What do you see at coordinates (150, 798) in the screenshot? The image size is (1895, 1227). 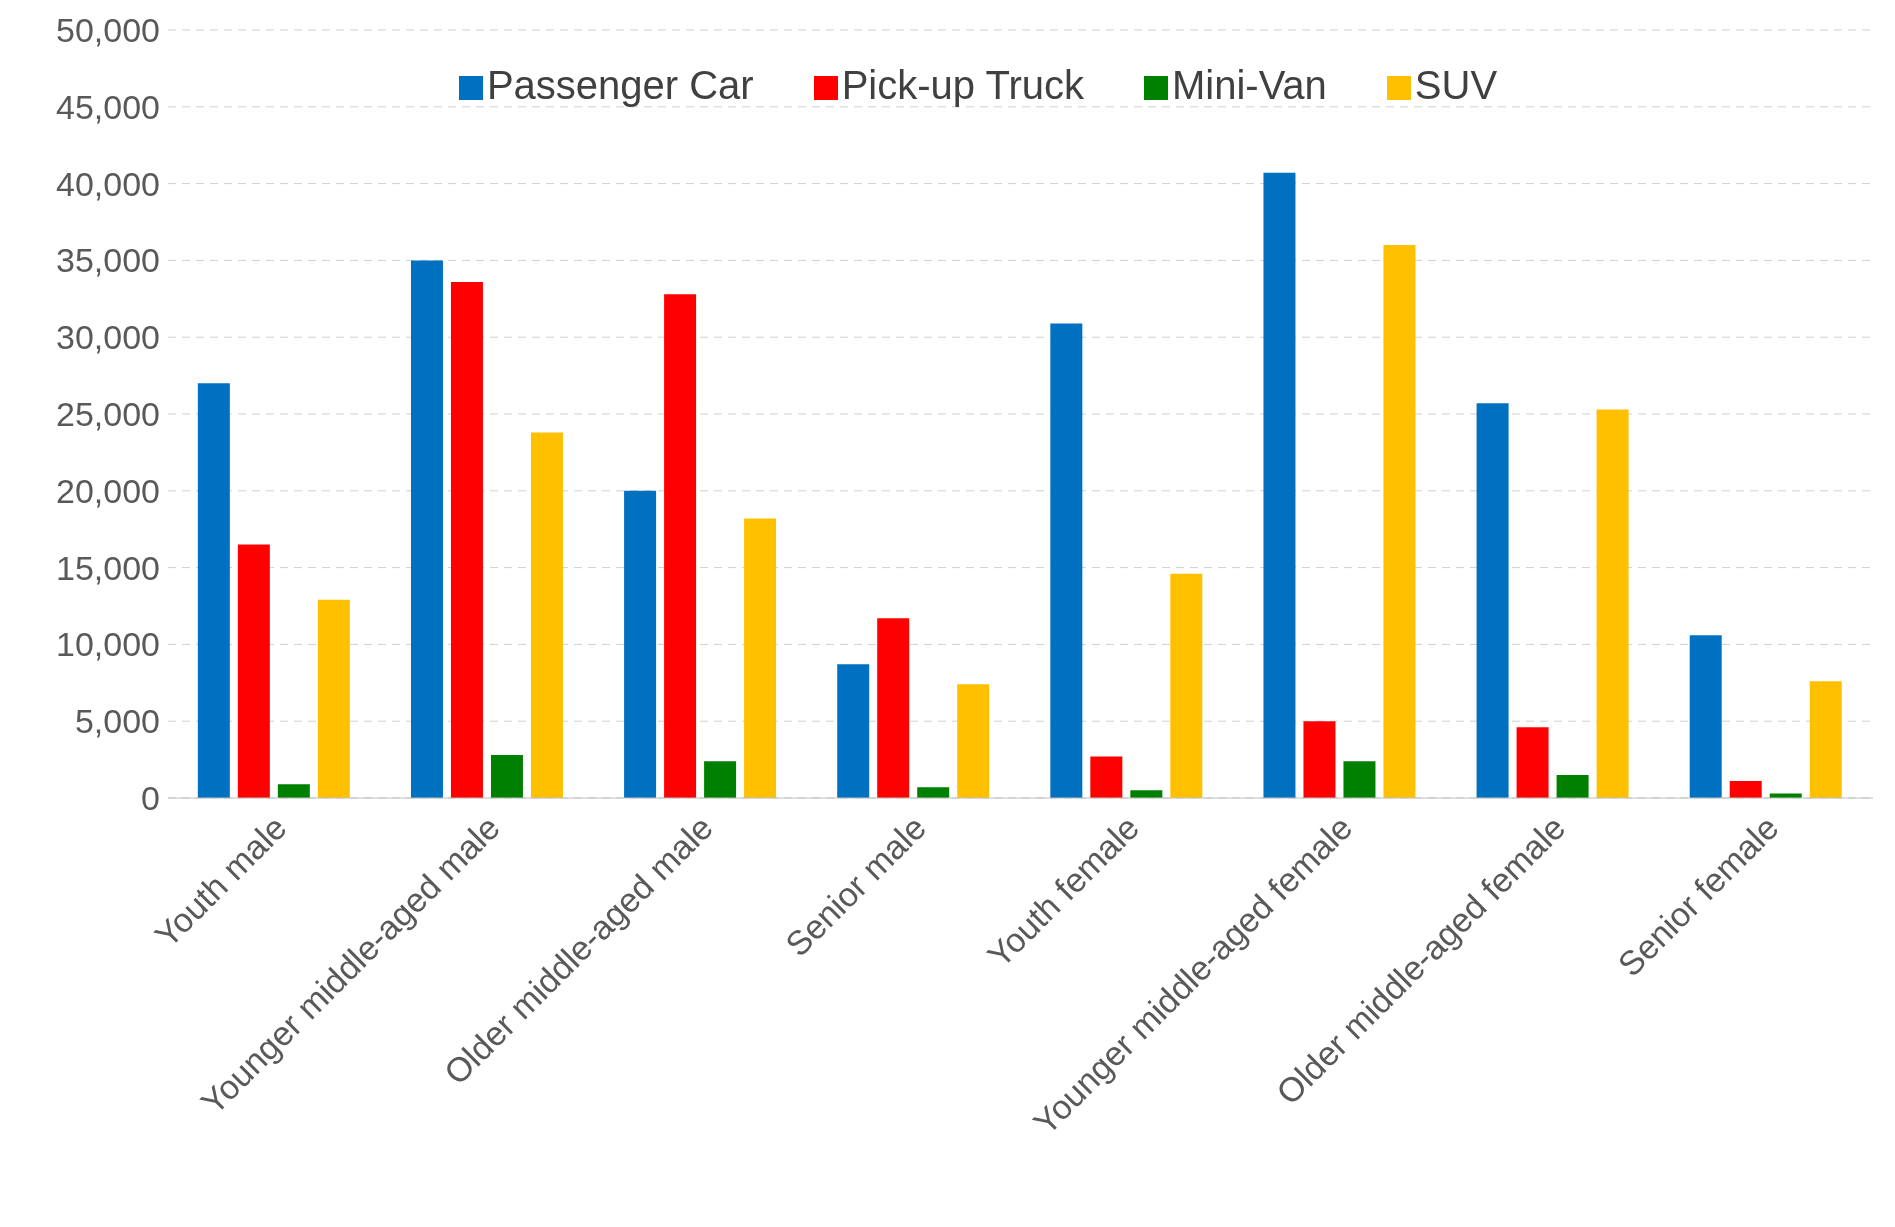 I see `y-tick-label: 0` at bounding box center [150, 798].